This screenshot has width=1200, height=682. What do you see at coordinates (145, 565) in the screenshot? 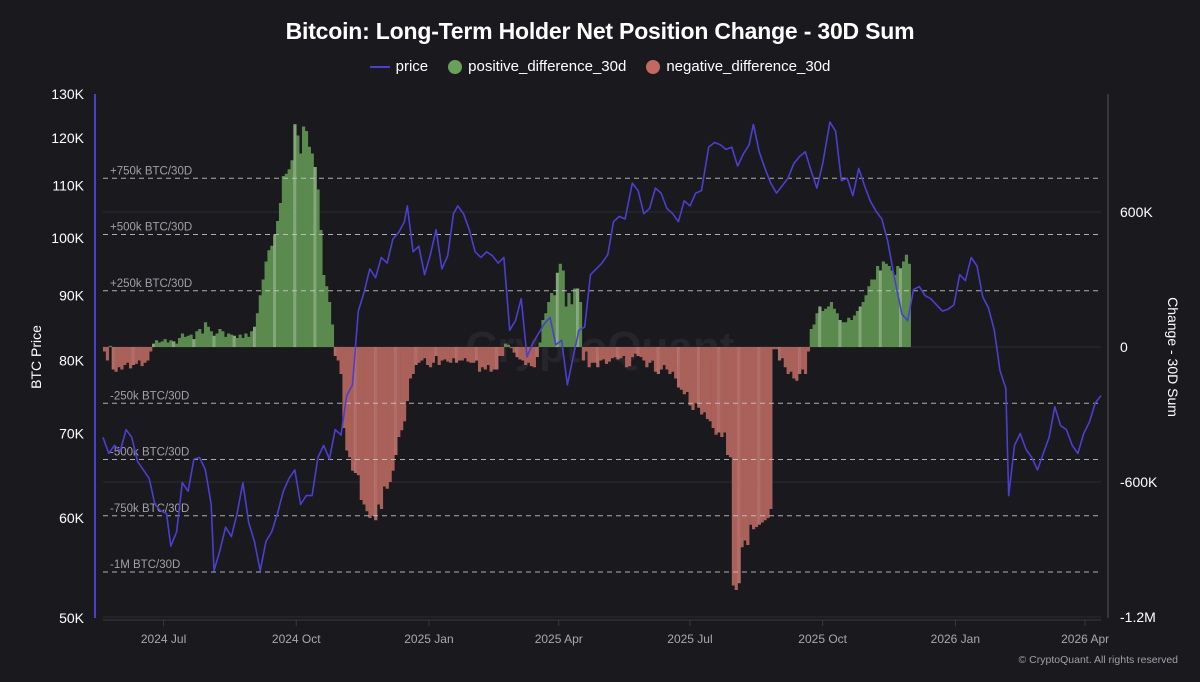
I see `reference-line-label: -1M BTC/30D` at bounding box center [145, 565].